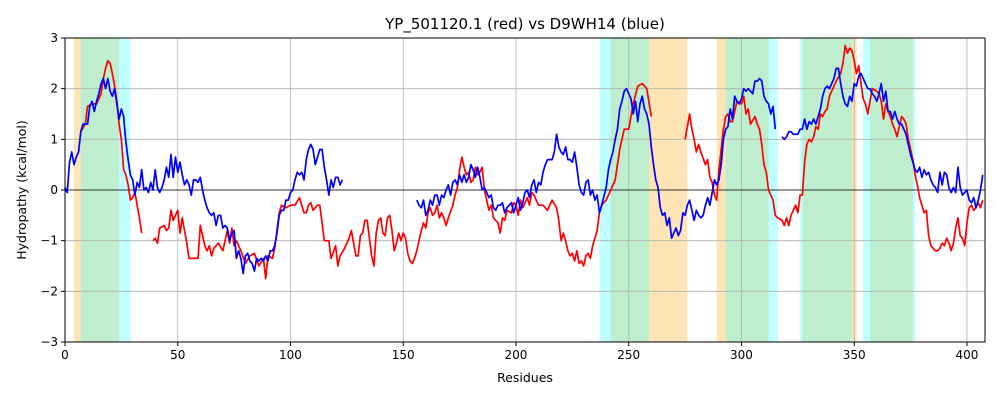 This screenshot has width=1000, height=400. Describe the element at coordinates (177, 355) in the screenshot. I see `x-tick-label-1: 50` at that location.